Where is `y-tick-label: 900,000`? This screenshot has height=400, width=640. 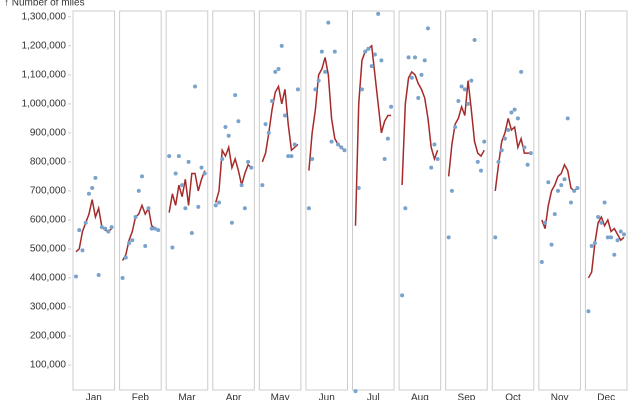
y-tick-label: 900,000 is located at coordinates (48, 133).